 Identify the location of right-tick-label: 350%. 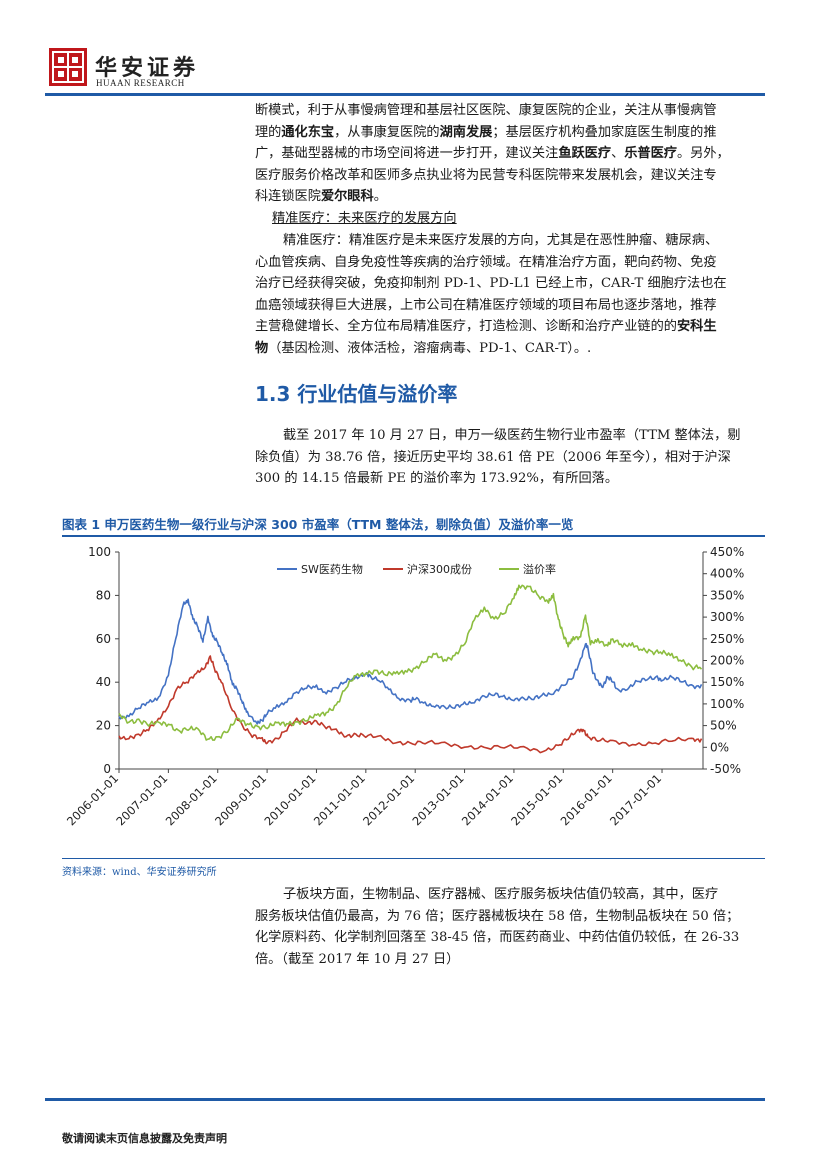
(727, 595).